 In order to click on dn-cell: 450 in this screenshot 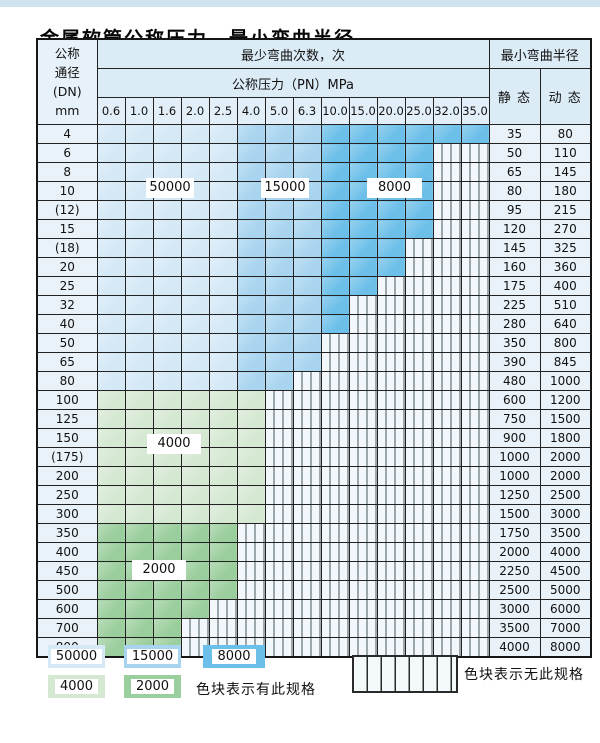, I will do `click(67, 571)`.